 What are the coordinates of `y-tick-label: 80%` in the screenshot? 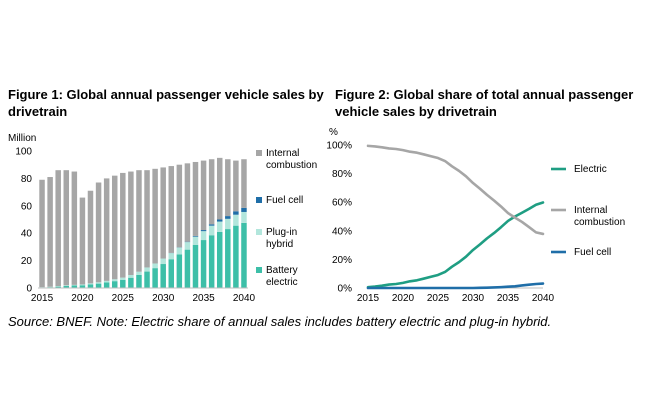 It's located at (342, 174).